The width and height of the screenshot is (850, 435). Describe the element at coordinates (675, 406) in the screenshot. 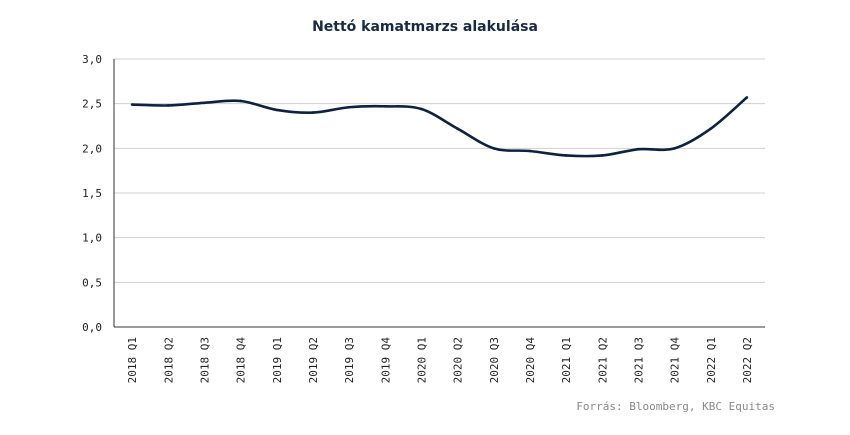

I see `source-note: Forrás: Bloomberg, KBC Equitas` at that location.